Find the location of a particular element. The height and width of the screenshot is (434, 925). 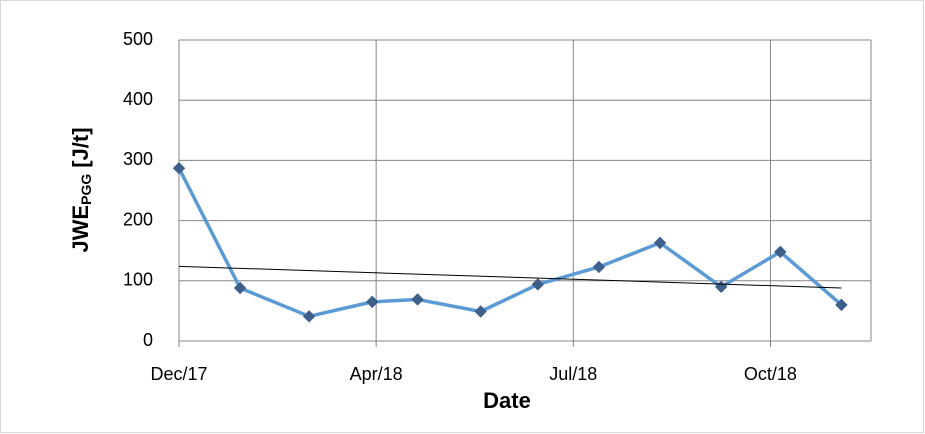

y-tick-label: 500 is located at coordinates (138, 39).